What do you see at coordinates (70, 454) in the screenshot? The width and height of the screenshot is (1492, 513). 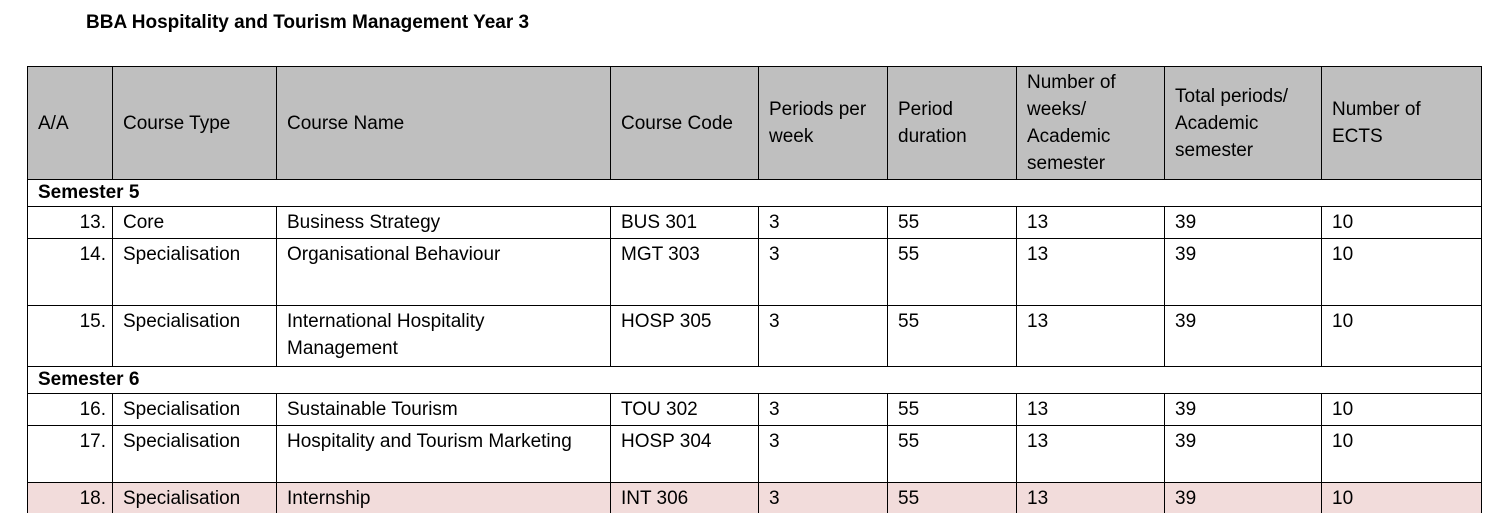 I see `row-number: 17.` at bounding box center [70, 454].